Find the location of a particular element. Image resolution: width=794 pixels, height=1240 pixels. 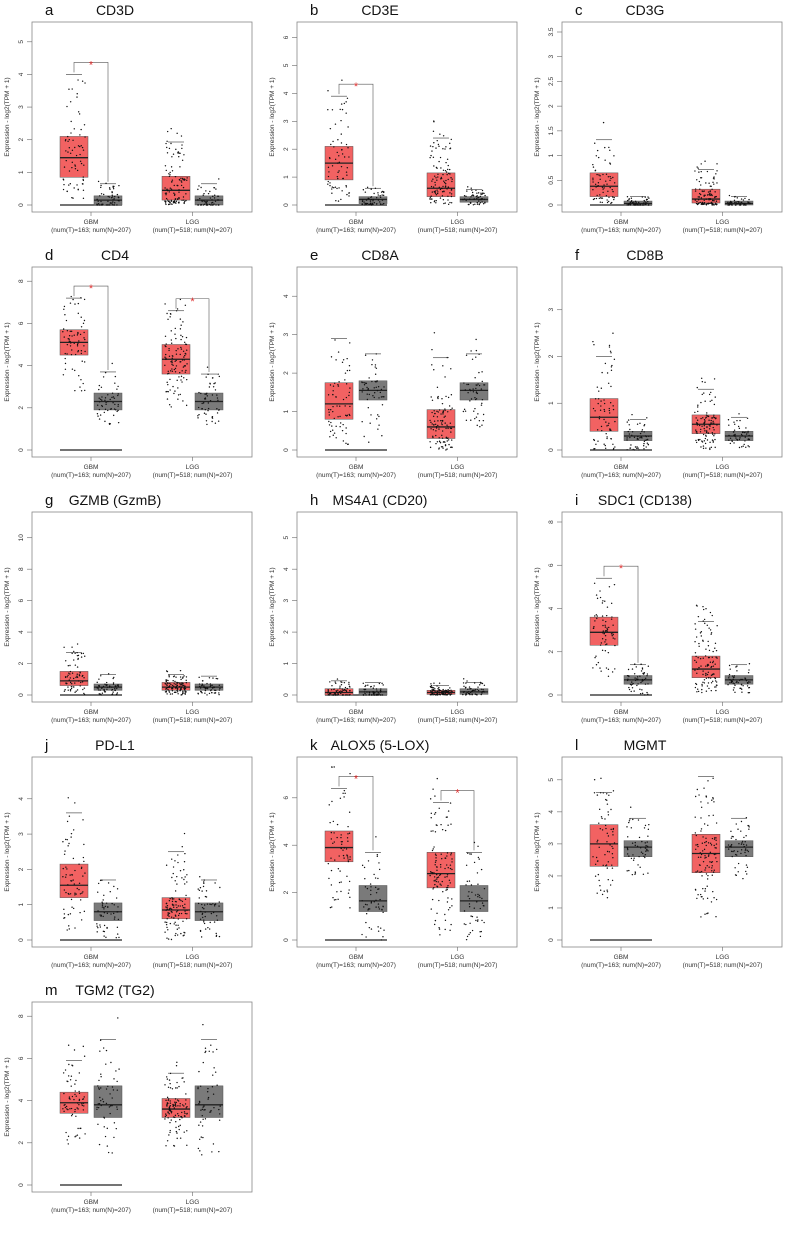

panel-title: CD3D is located at coordinates (115, 10).